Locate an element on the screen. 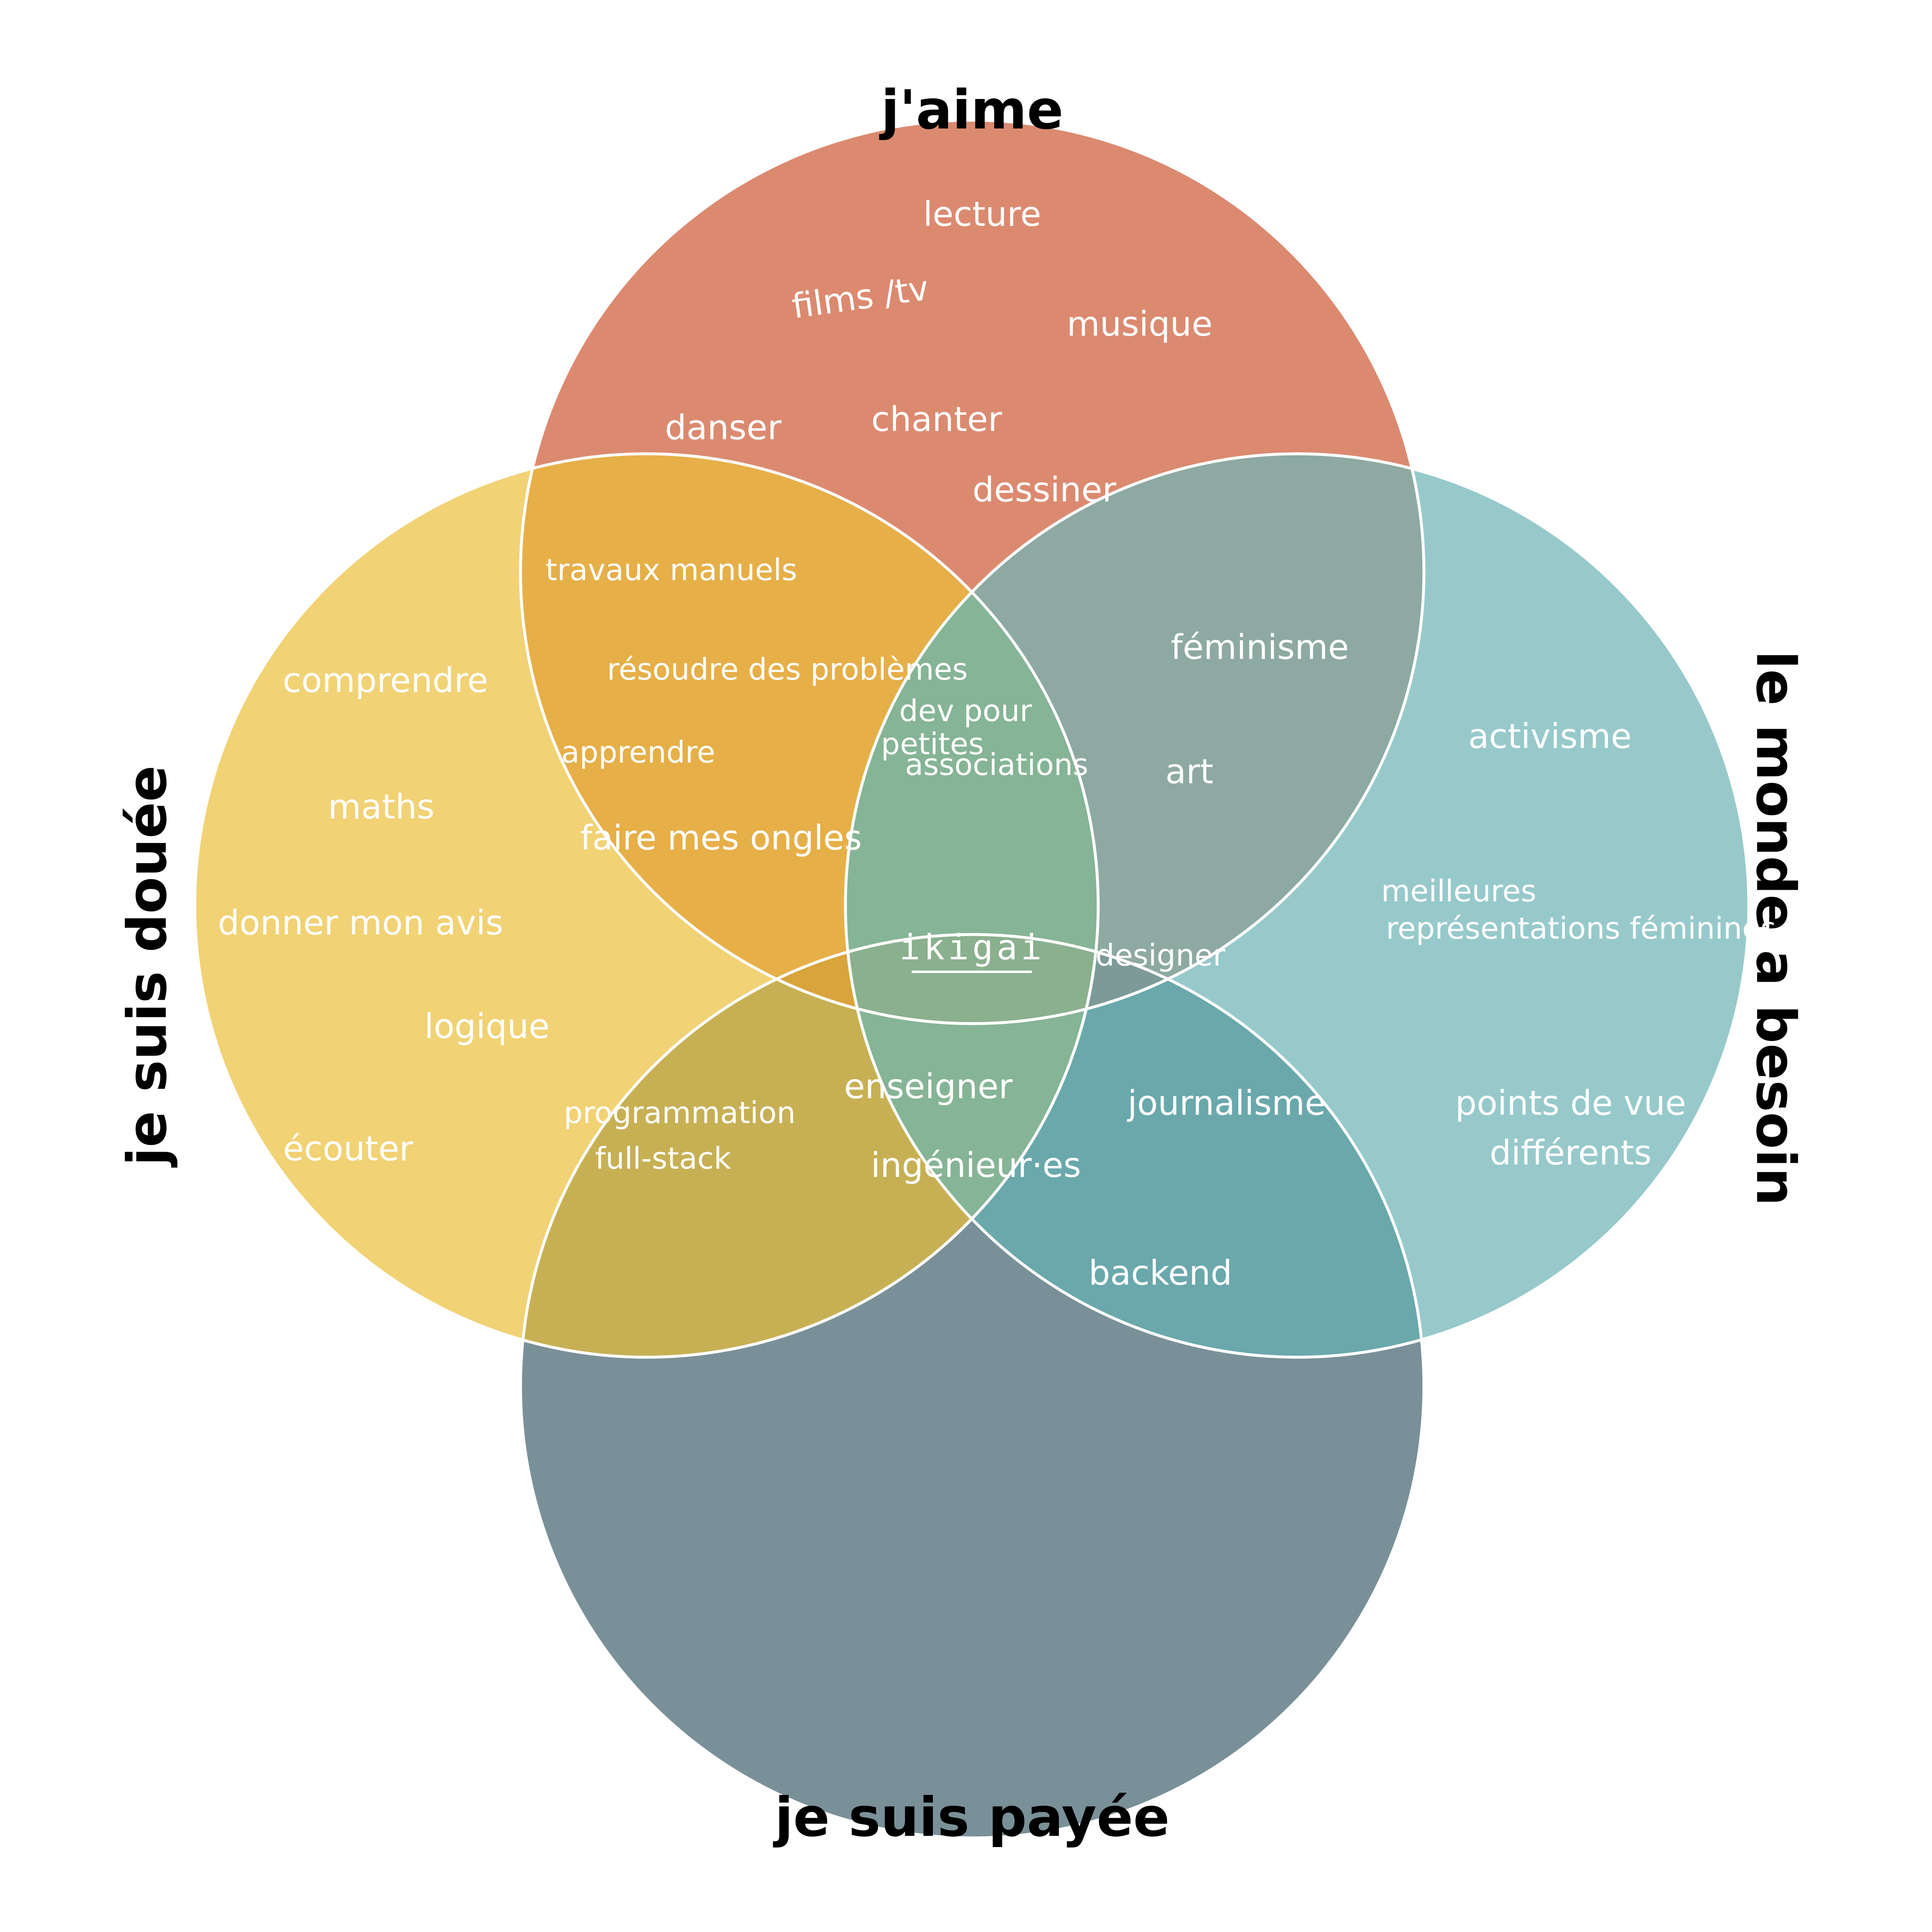  item-chanter: chanter is located at coordinates (936, 419).